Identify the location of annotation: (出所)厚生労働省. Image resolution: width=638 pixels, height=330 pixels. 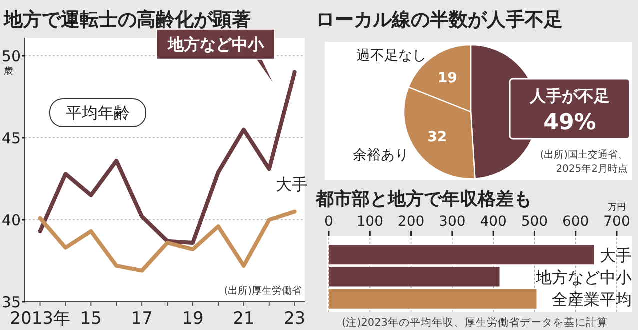
(263, 291).